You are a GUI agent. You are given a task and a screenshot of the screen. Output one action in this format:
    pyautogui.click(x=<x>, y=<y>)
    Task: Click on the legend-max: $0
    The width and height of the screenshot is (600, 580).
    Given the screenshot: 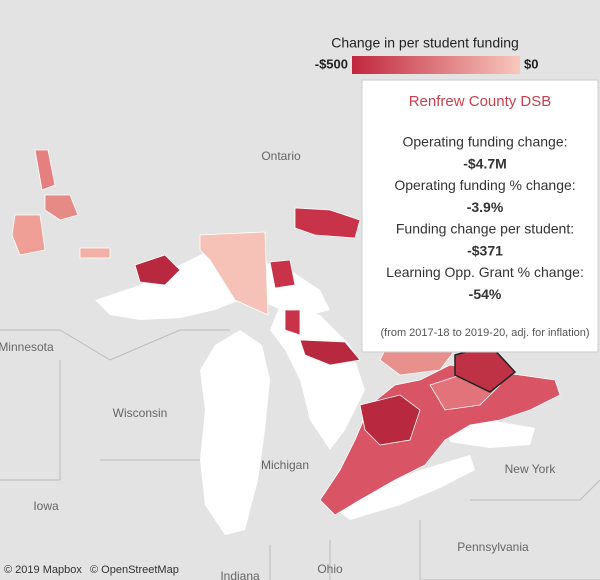 What is the action you would take?
    pyautogui.click(x=531, y=63)
    